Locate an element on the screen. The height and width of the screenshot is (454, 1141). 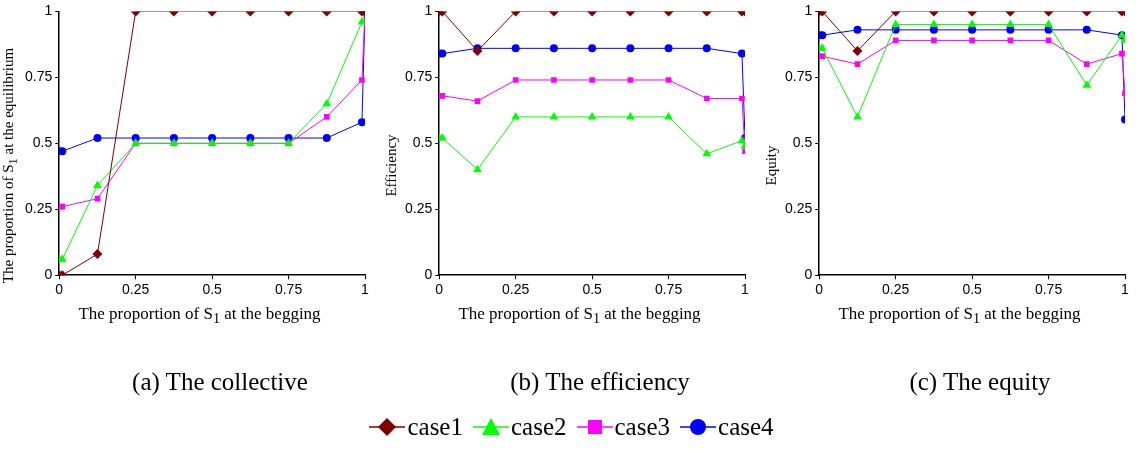
legend-label: case1 is located at coordinates (435, 427).